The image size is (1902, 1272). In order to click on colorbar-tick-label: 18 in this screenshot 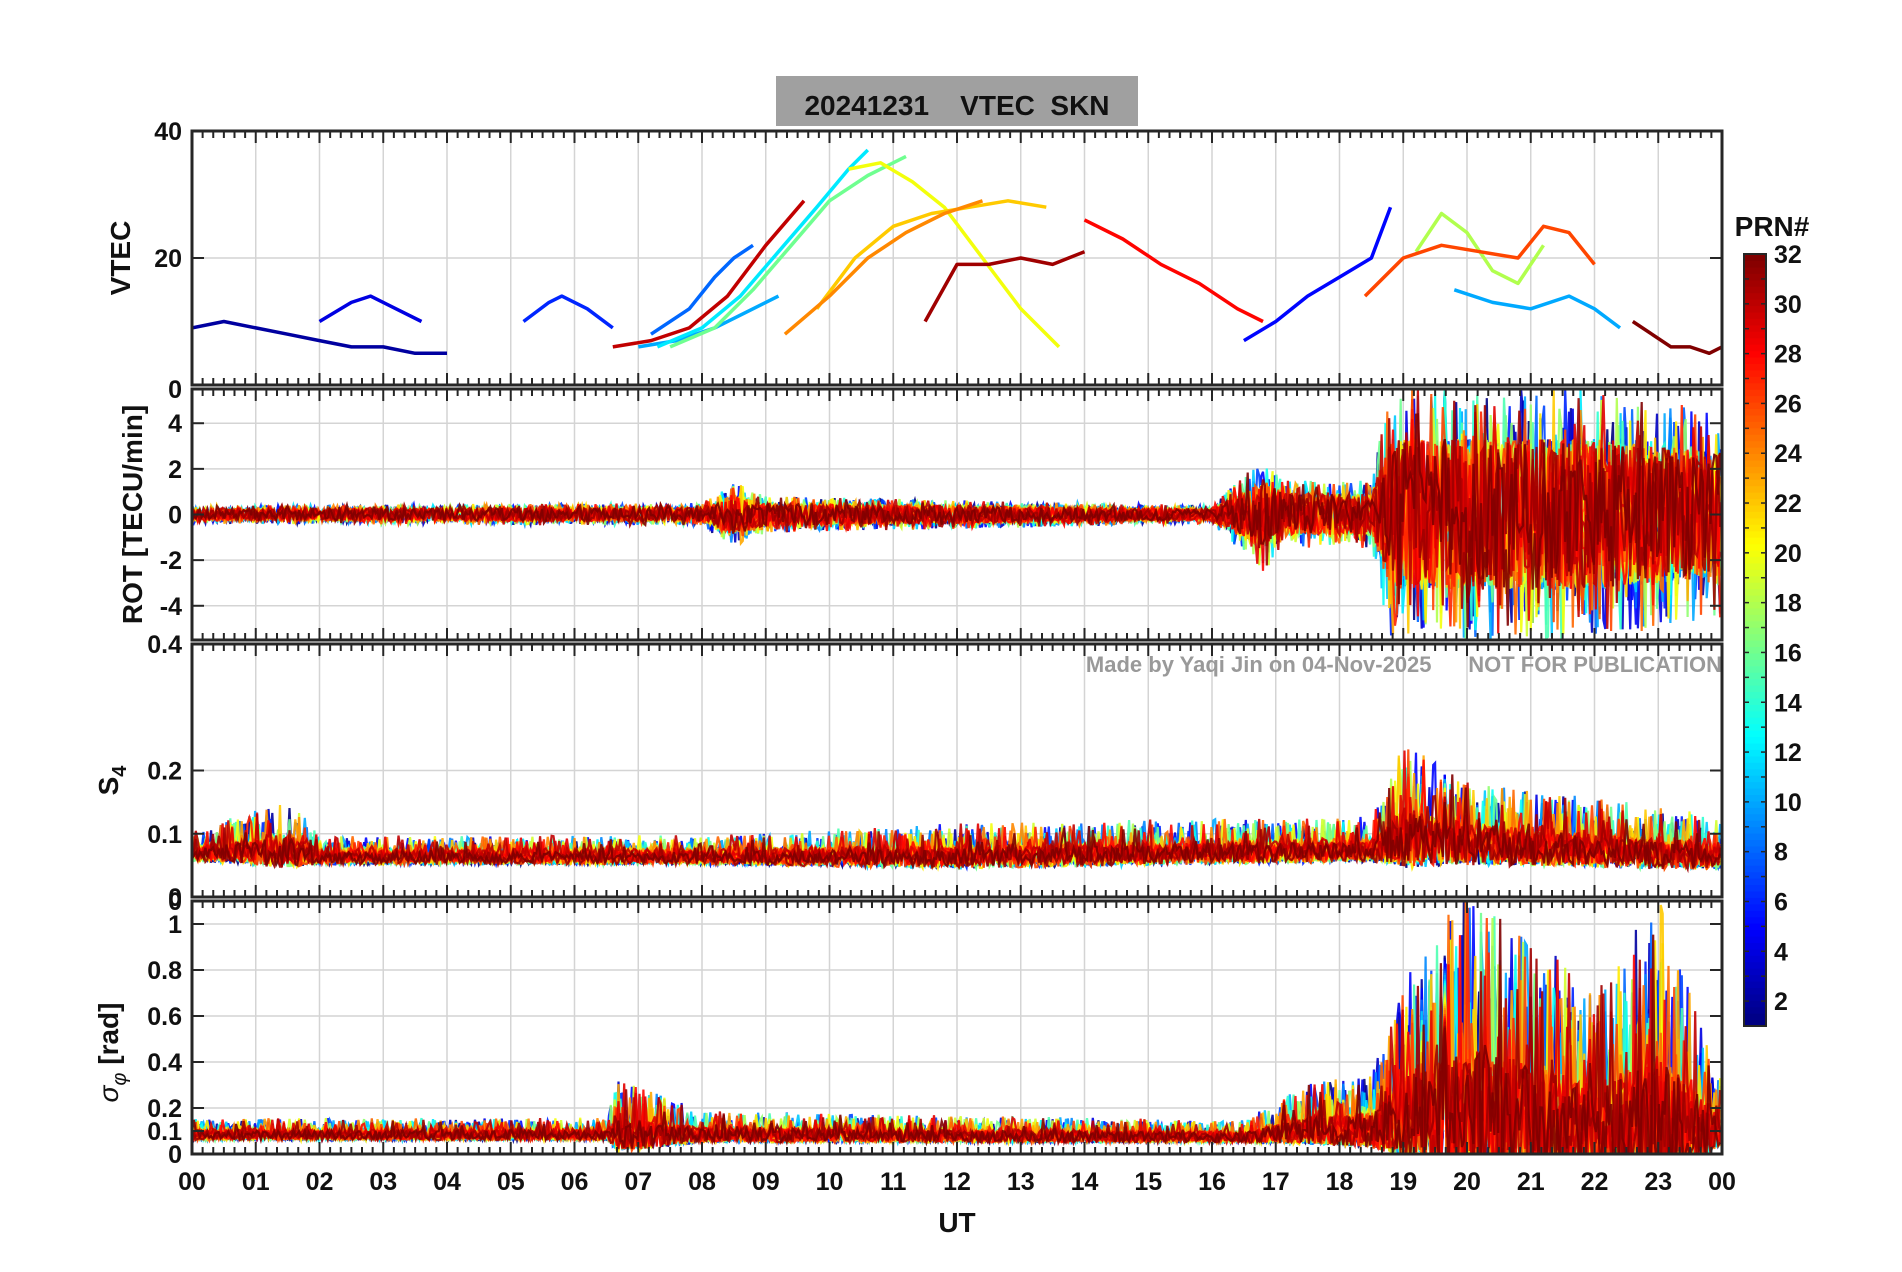, I will do `click(1788, 604)`.